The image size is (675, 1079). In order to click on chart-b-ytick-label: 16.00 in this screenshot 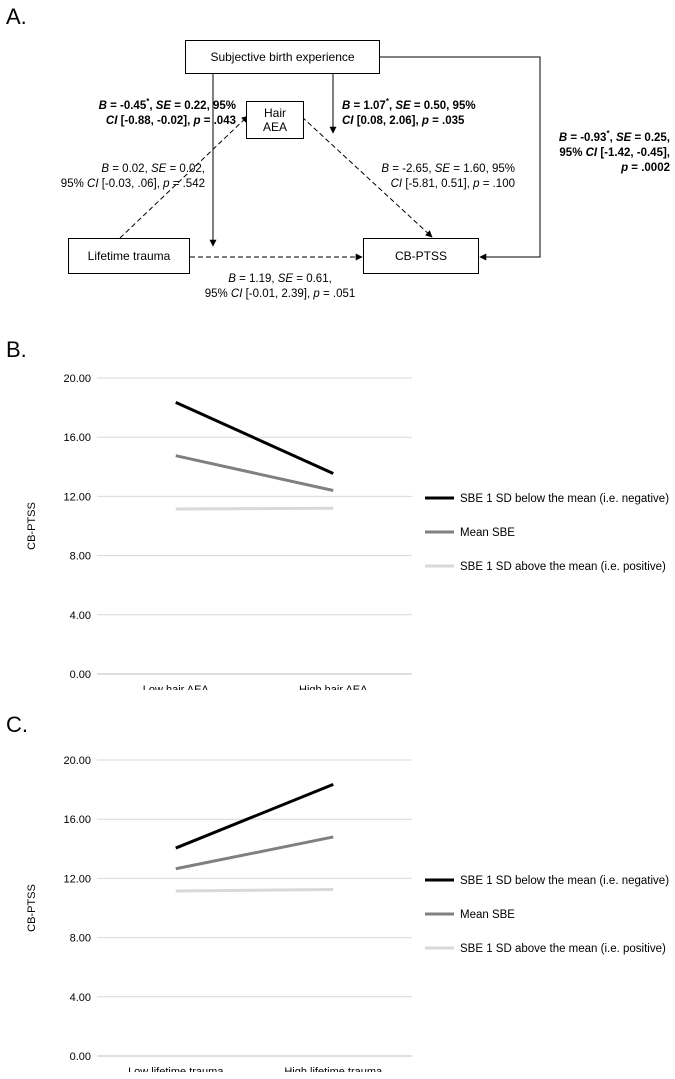, I will do `click(77, 438)`.